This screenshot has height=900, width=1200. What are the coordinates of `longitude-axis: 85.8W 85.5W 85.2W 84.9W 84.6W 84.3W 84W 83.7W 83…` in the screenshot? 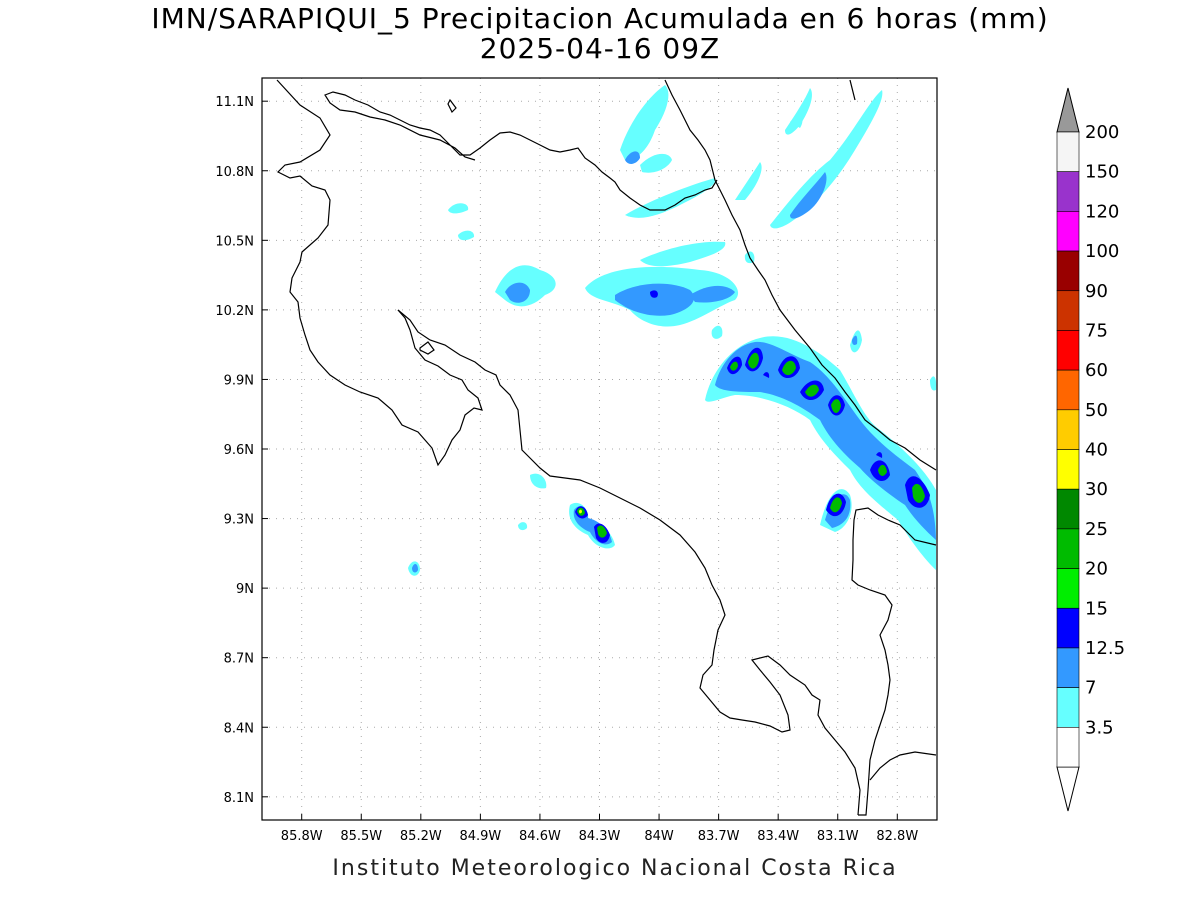 It's located at (599, 829).